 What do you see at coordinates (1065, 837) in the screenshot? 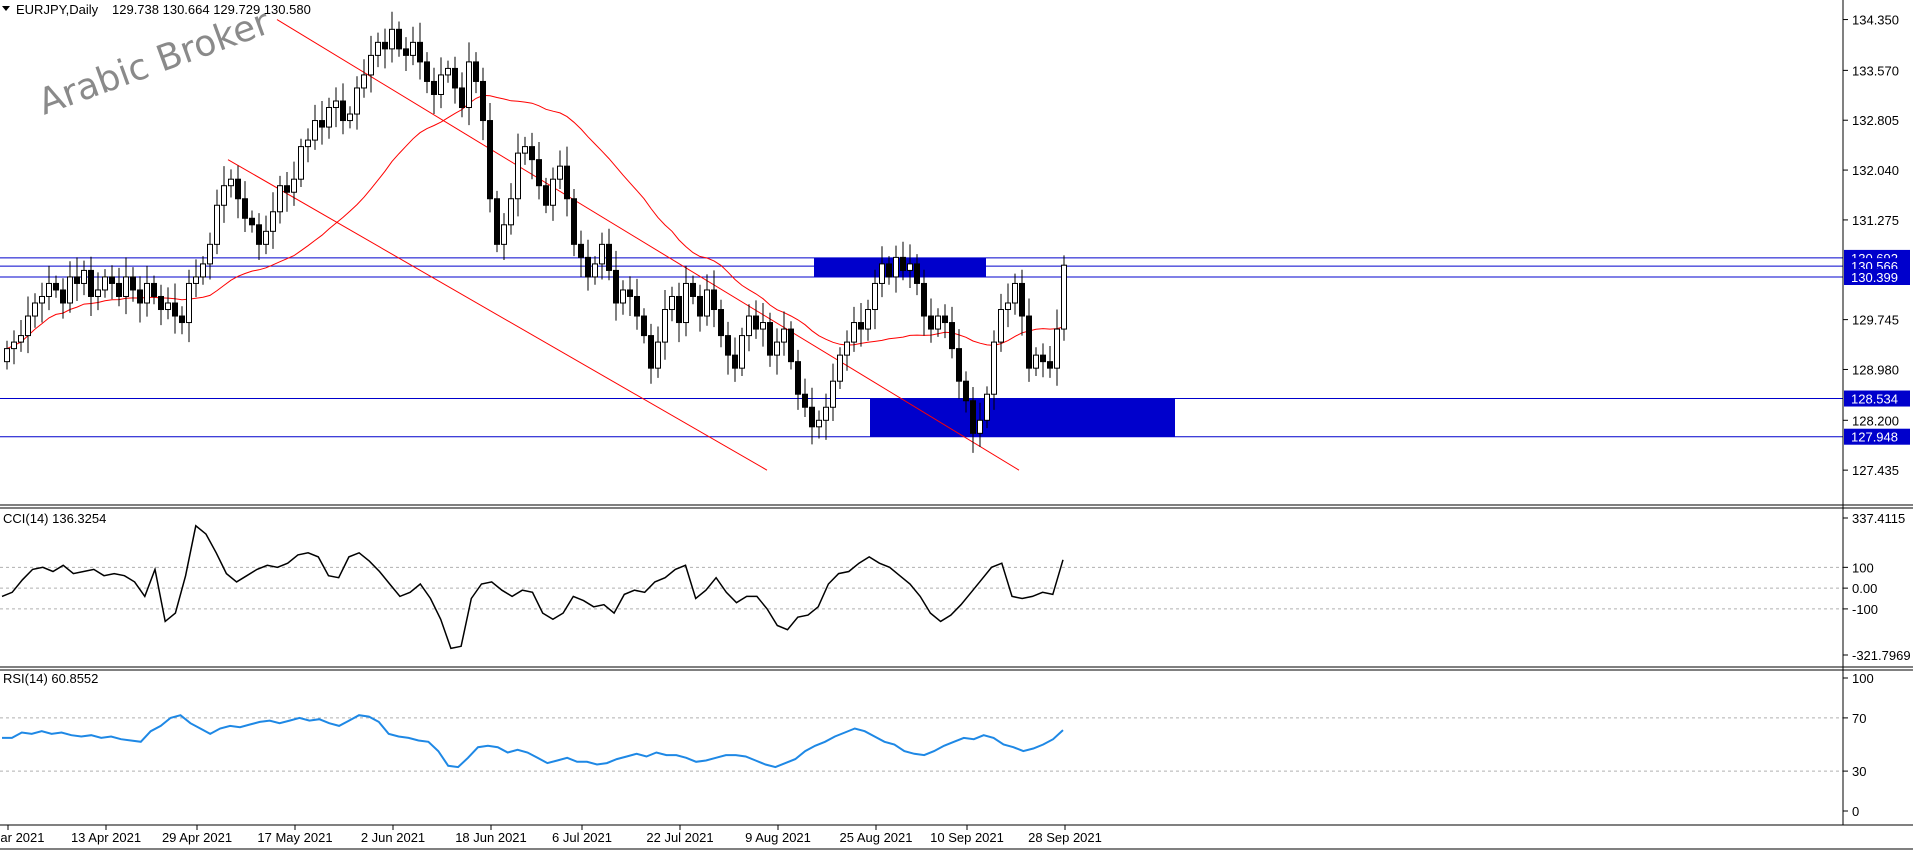
I see `time-tick-label: 28 Sep 2021` at bounding box center [1065, 837].